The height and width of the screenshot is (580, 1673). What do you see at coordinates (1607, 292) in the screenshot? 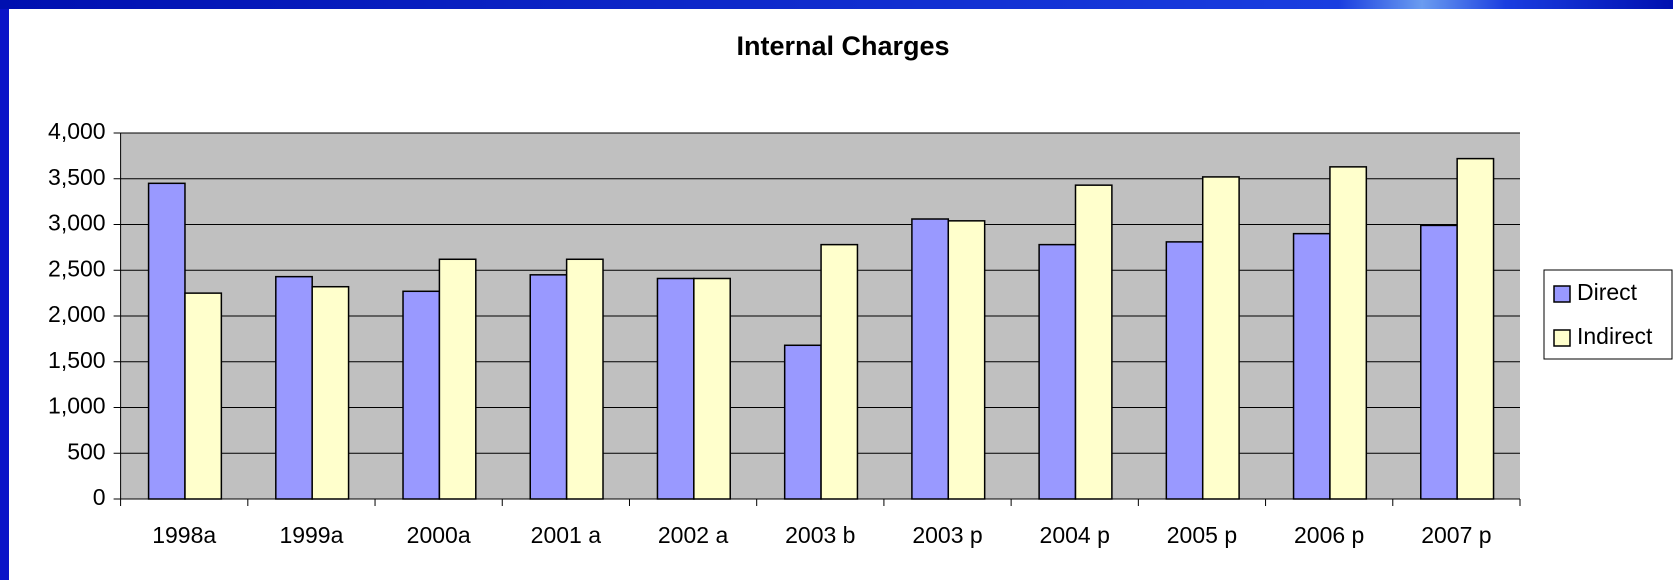
I see `legend-label: Direct` at bounding box center [1607, 292].